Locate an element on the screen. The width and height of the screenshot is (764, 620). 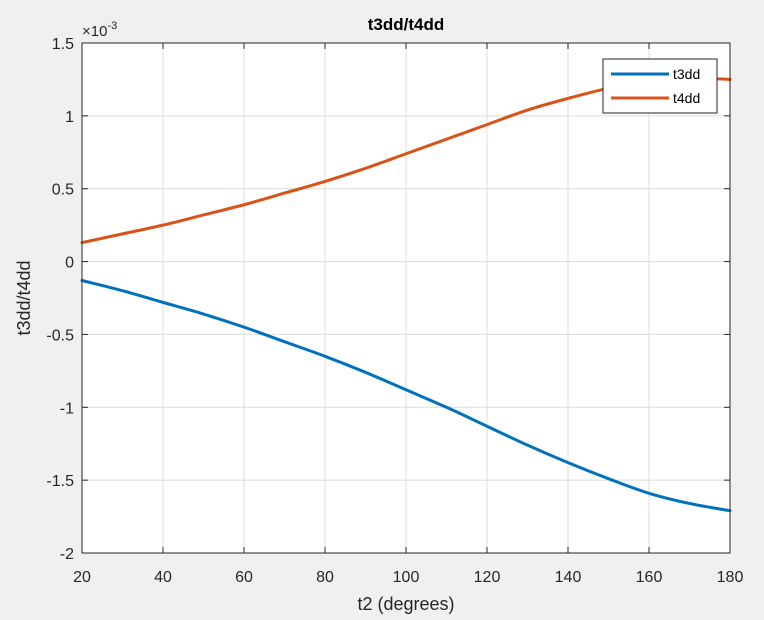
x-tick-label: 120 is located at coordinates (487, 577).